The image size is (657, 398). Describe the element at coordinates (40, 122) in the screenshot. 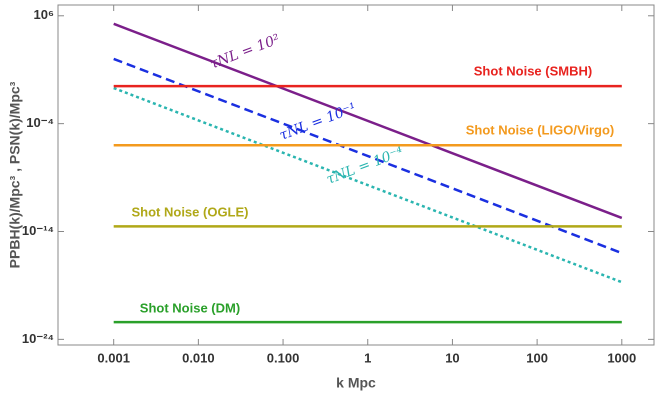

I see `y-tick-label: 10⁻⁴` at that location.